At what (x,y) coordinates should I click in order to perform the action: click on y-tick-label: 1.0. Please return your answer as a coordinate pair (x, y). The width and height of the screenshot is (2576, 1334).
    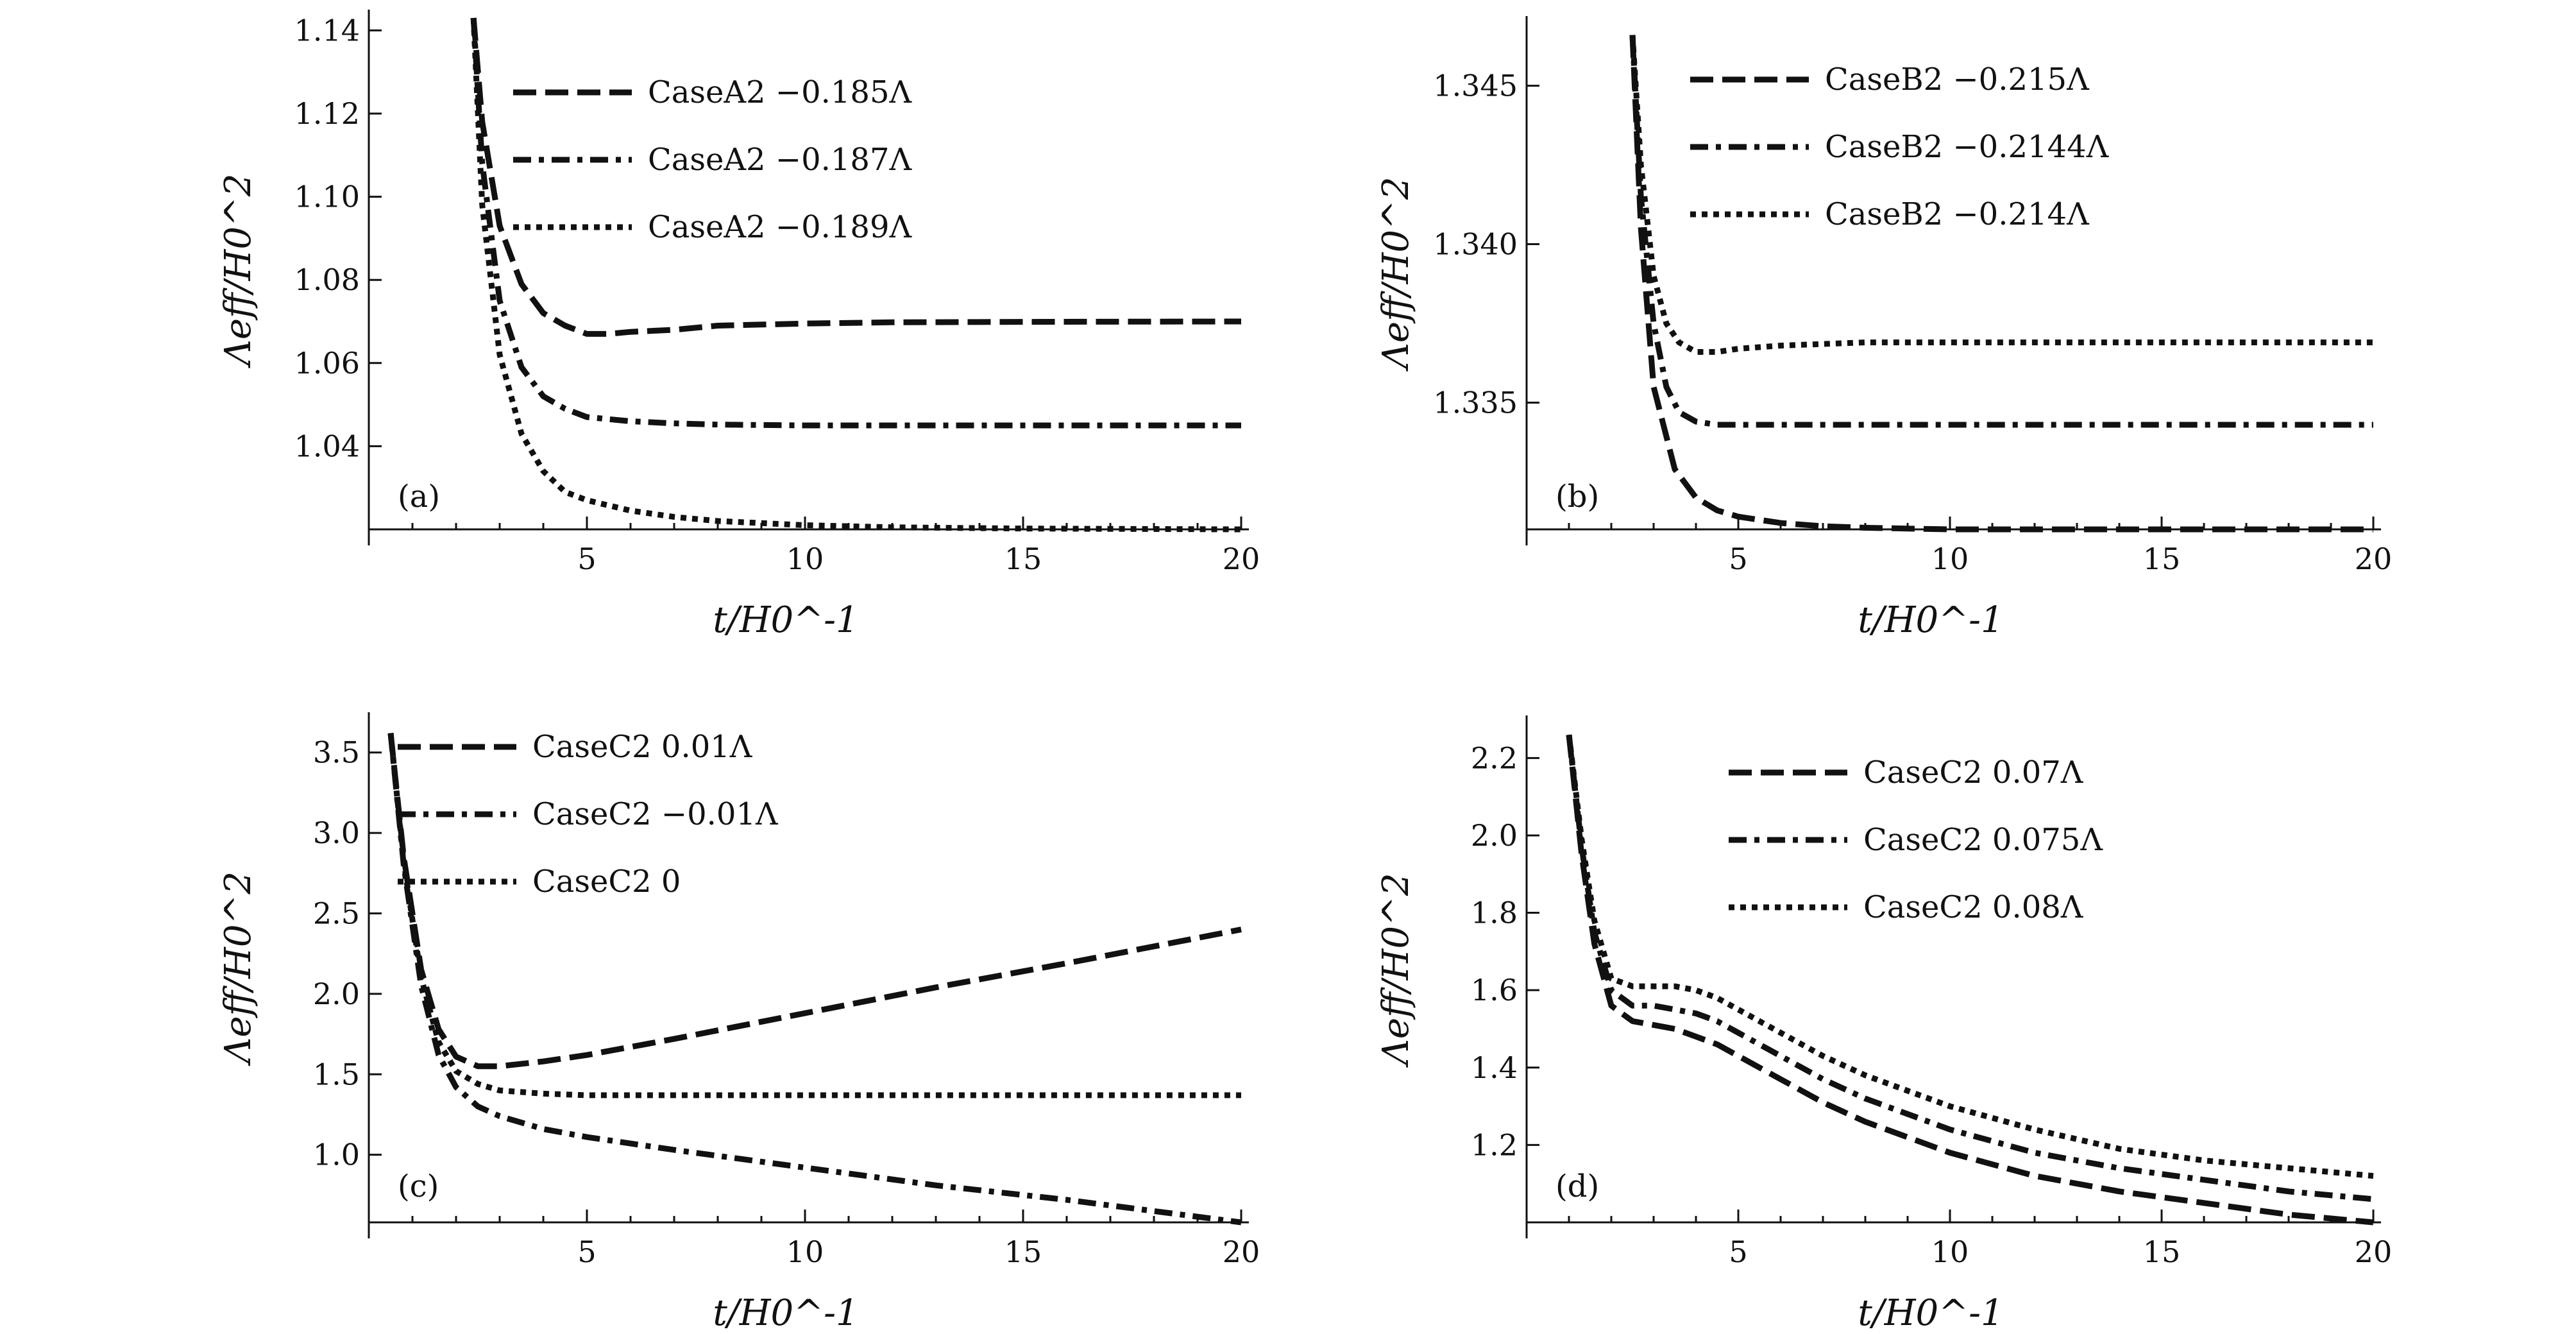
    Looking at the image, I should click on (336, 1155).